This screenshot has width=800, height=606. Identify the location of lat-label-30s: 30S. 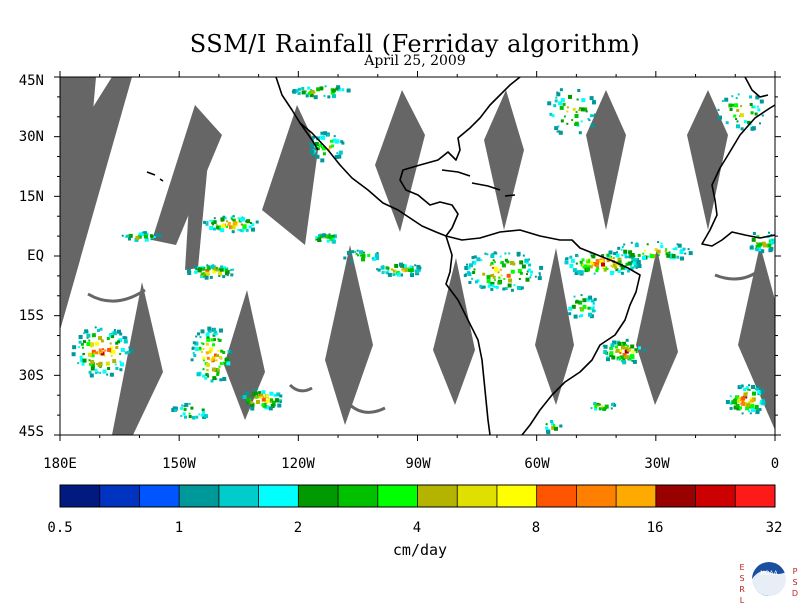
(31, 376).